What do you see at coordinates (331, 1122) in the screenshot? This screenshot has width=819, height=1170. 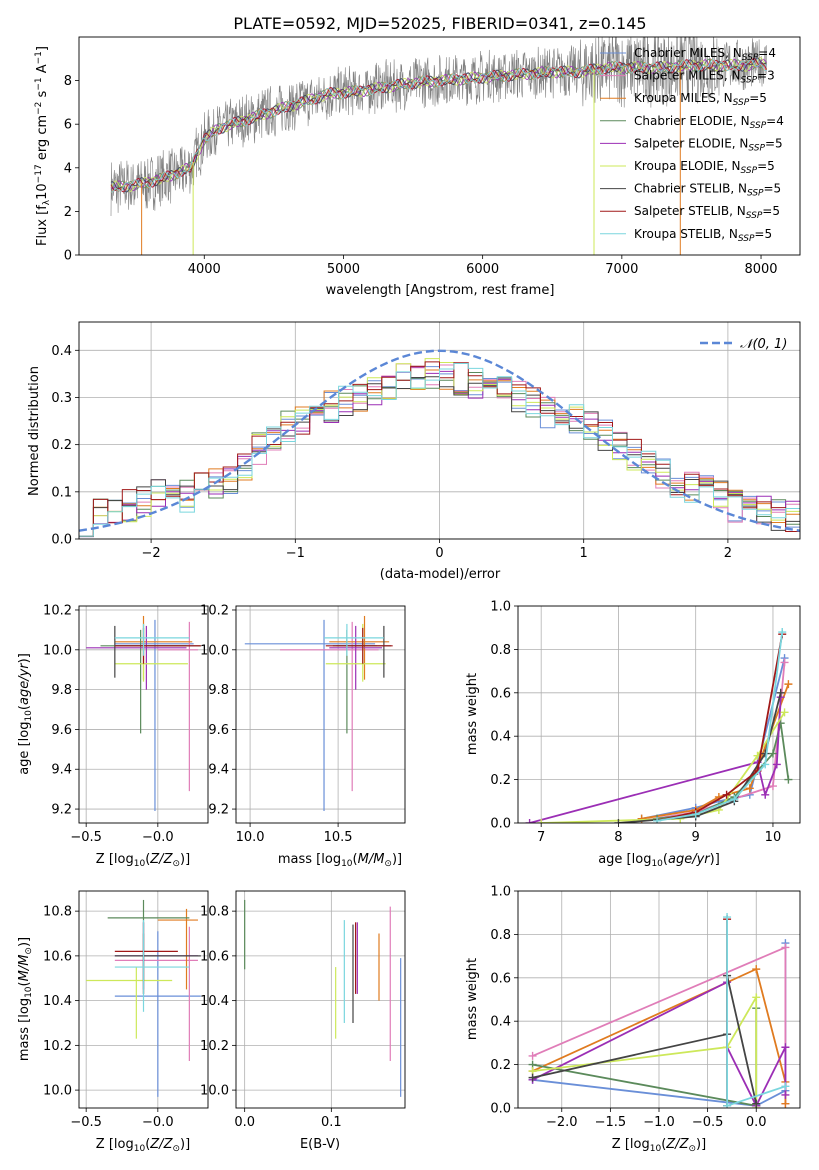 I see `x-tick-label: 0.1` at bounding box center [331, 1122].